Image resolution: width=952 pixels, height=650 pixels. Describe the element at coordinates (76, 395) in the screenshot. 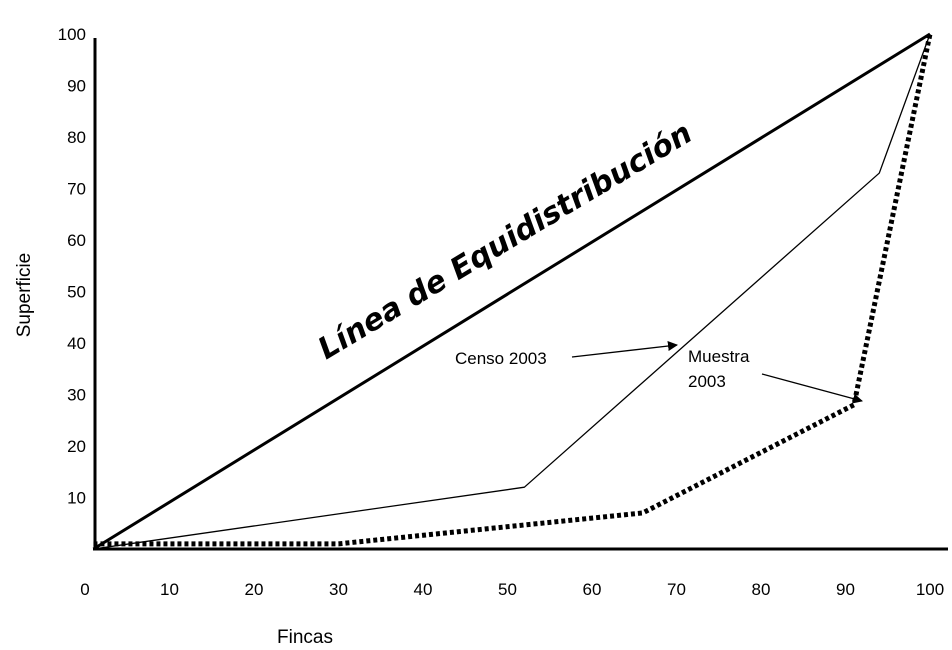

I see `y-tick-label: 30` at that location.